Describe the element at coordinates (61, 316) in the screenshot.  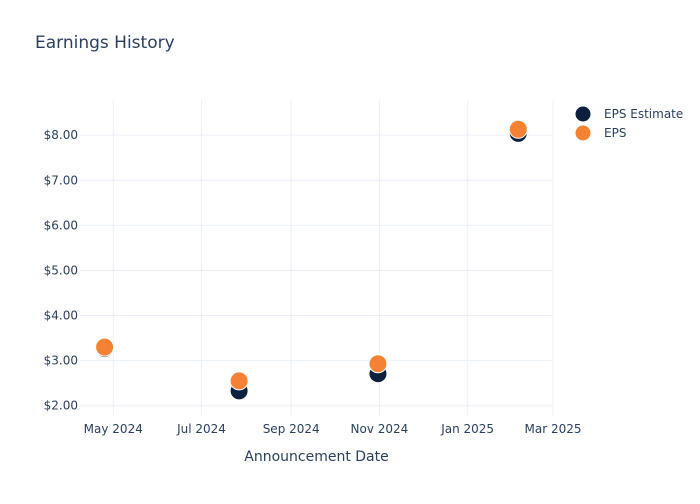
I see `y-tick-label: $4.00` at that location.